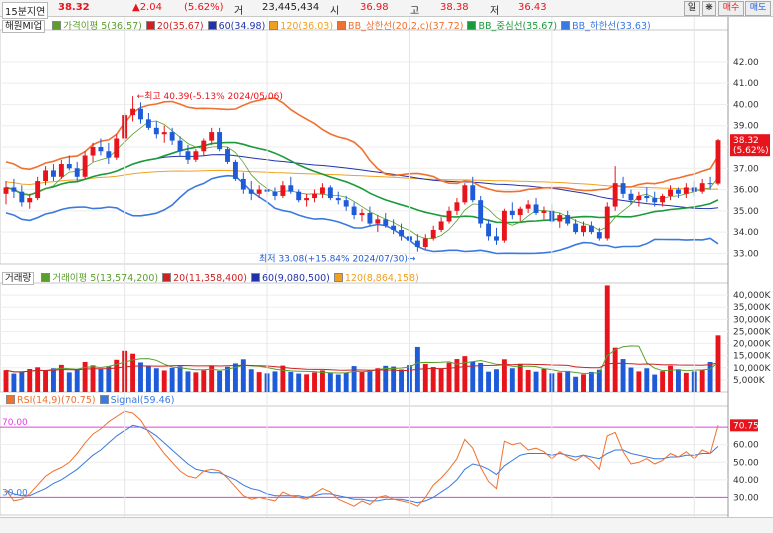 The width and height of the screenshot is (773, 533). I want to click on rsi-tick-label: 30.00, so click(746, 498).